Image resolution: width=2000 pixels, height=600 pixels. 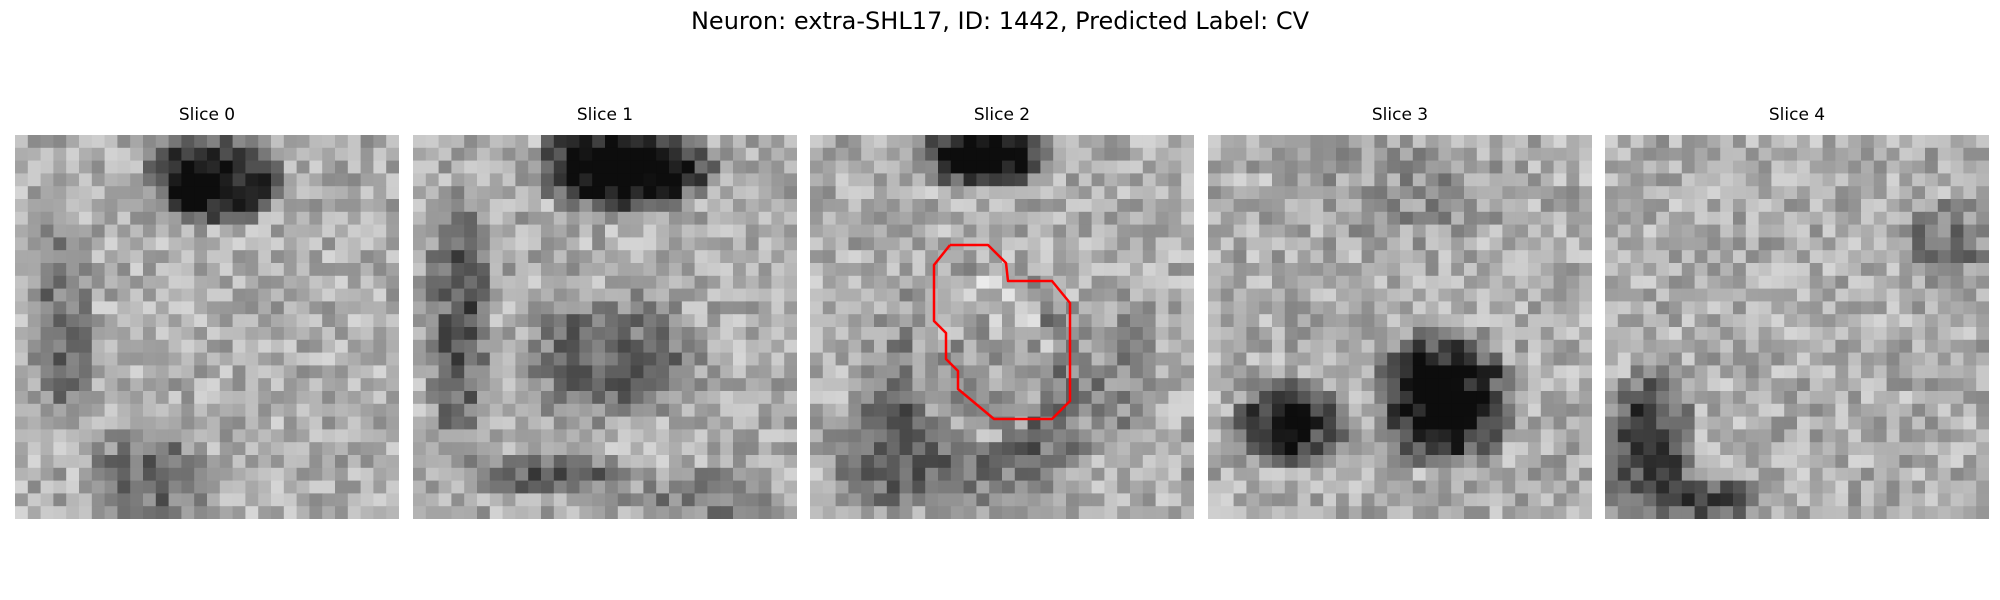 What do you see at coordinates (1400, 115) in the screenshot?
I see `slice-title-3: Slice 3` at bounding box center [1400, 115].